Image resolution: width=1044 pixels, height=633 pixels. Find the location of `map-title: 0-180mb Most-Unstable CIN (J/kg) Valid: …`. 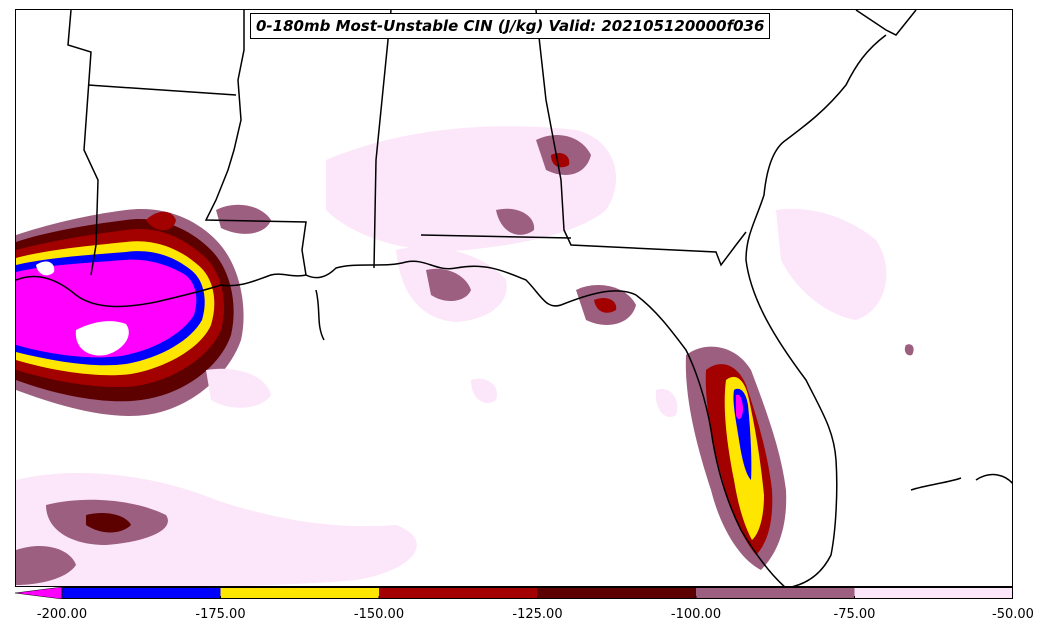

map-title: 0-180mb Most-Unstable CIN (J/kg) Valid: … is located at coordinates (510, 26).